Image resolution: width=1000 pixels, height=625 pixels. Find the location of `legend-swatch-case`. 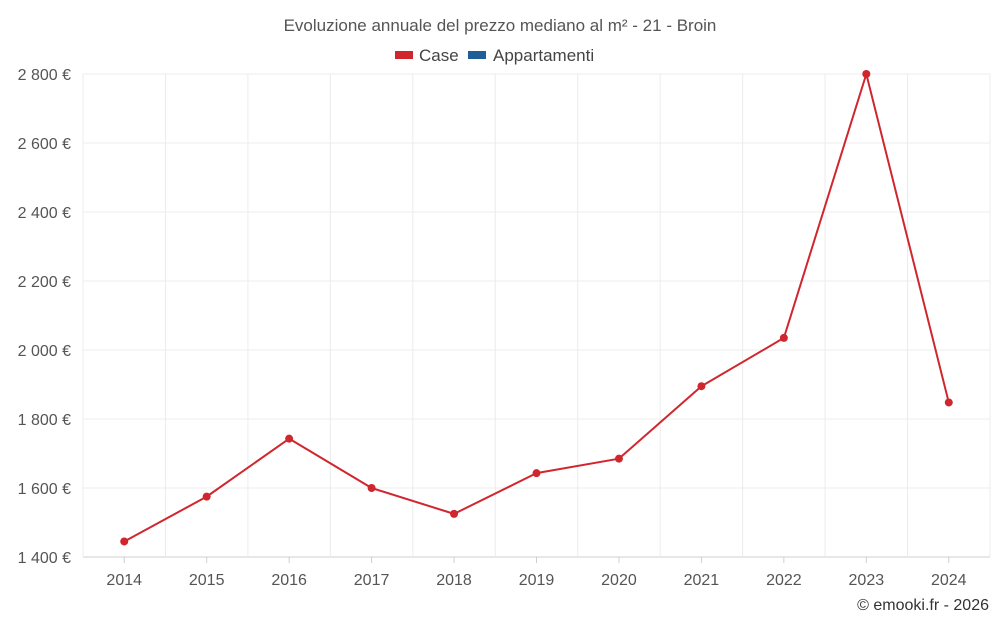

legend-swatch-case is located at coordinates (404, 55).